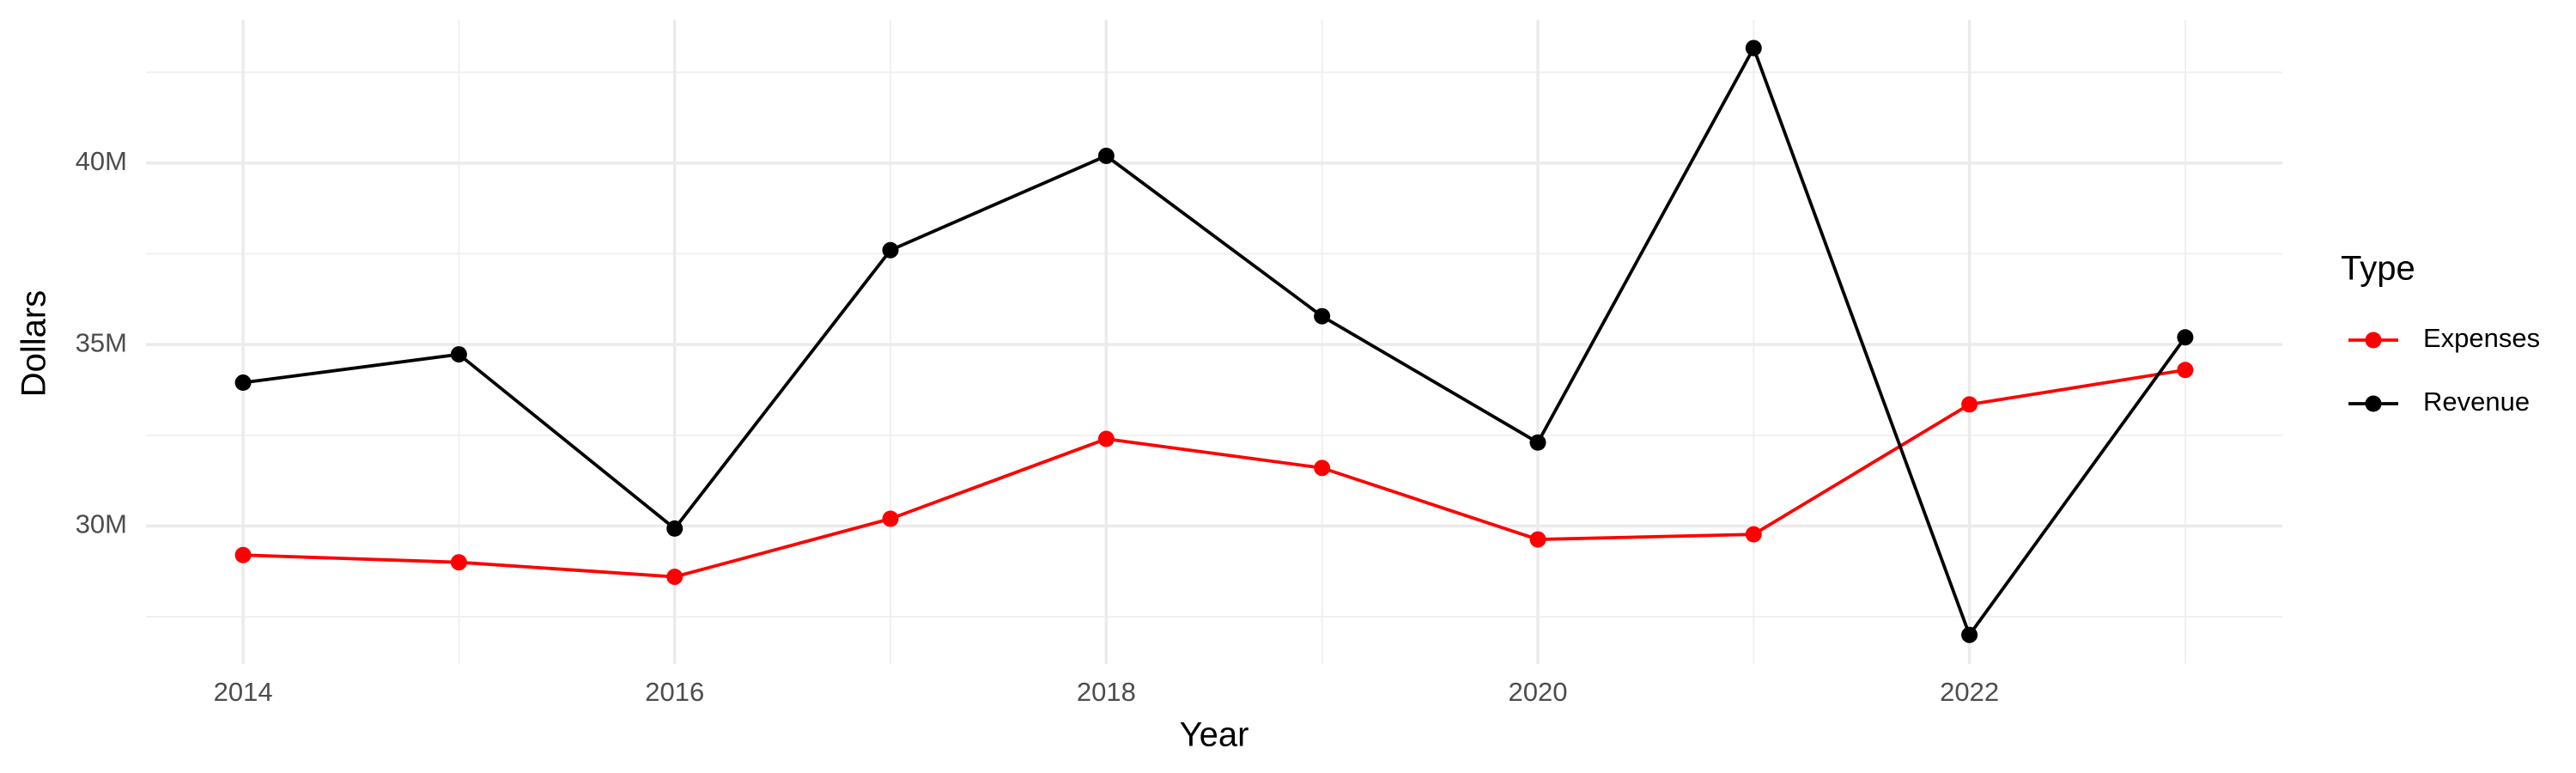  I want to click on y-tick-label: 40M, so click(101, 161).